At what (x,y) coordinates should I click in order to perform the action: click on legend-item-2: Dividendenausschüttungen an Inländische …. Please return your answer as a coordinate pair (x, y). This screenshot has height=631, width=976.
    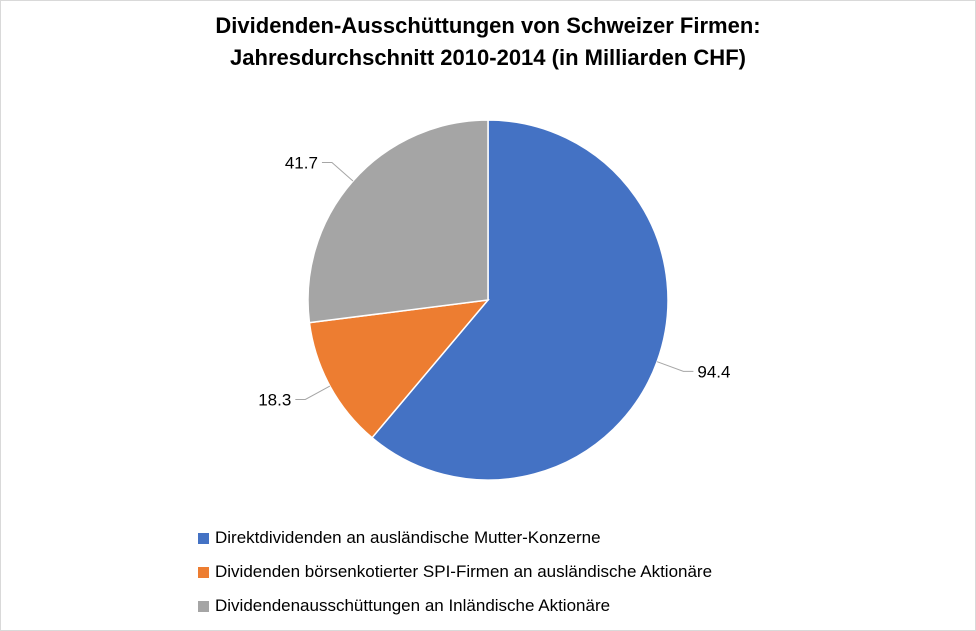
    Looking at the image, I should click on (548, 606).